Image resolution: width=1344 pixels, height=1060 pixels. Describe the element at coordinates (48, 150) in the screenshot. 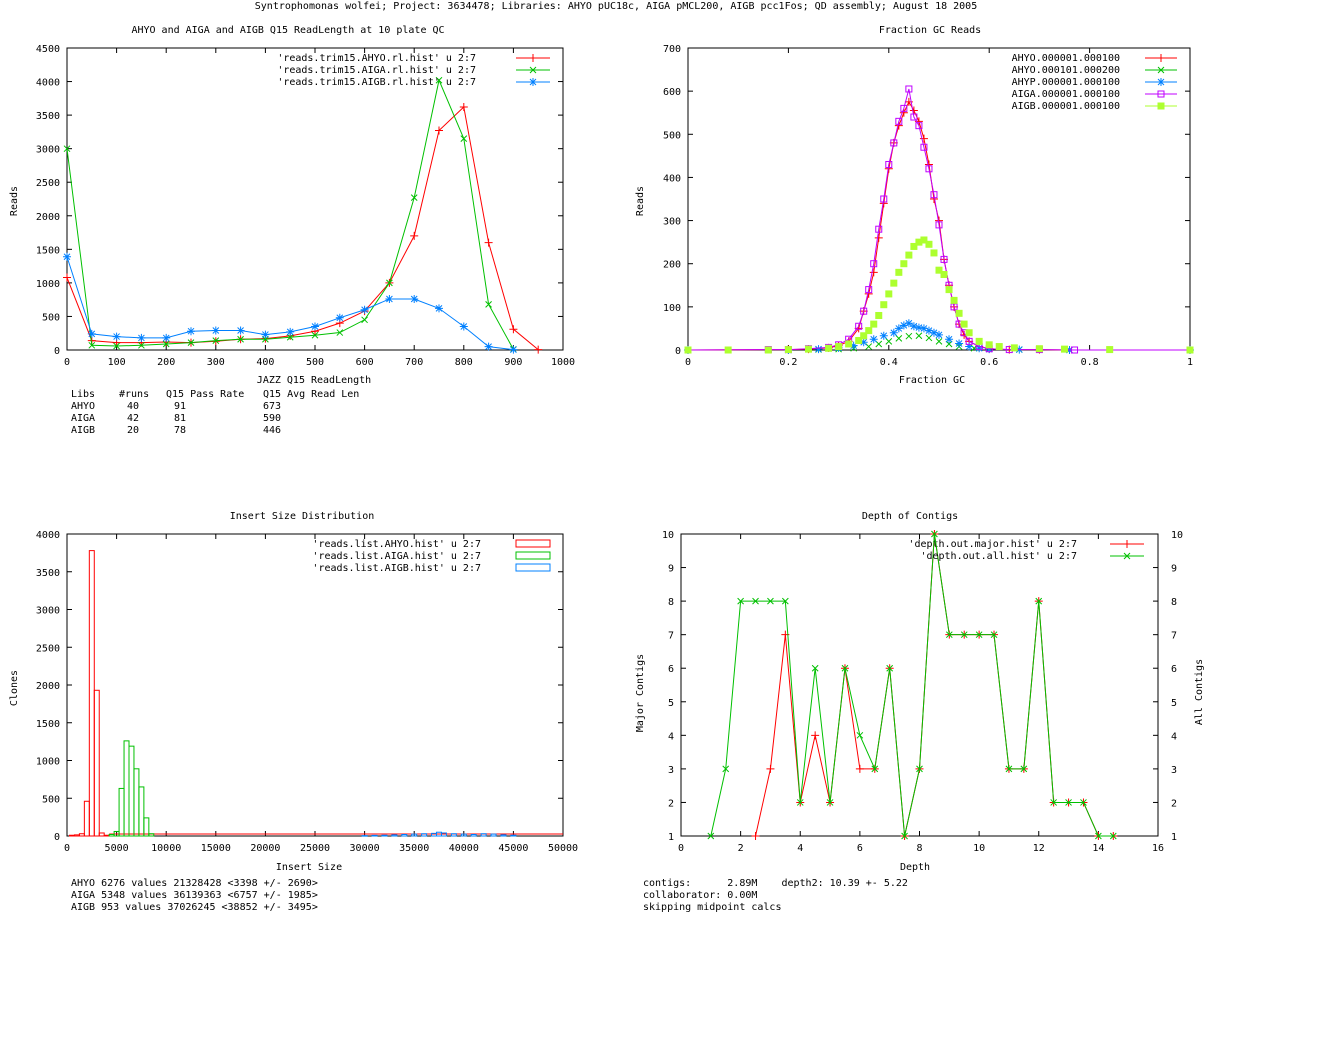

I see `y-tick-label: 3000` at that location.